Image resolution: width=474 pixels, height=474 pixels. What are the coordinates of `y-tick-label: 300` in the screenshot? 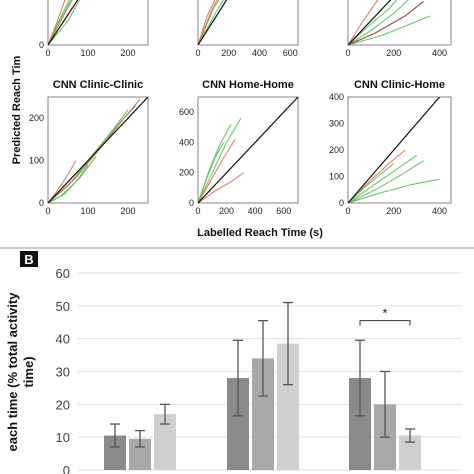 It's located at (336, 124).